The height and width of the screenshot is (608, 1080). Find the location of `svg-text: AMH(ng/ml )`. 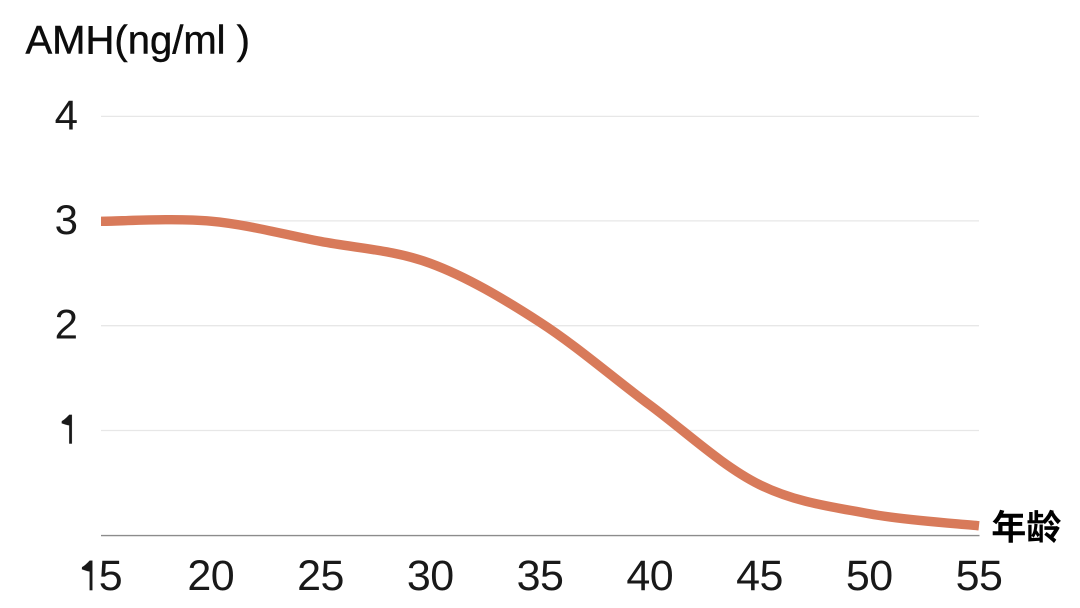

svg-text: AMH(ng/ml ) is located at coordinates (138, 41).